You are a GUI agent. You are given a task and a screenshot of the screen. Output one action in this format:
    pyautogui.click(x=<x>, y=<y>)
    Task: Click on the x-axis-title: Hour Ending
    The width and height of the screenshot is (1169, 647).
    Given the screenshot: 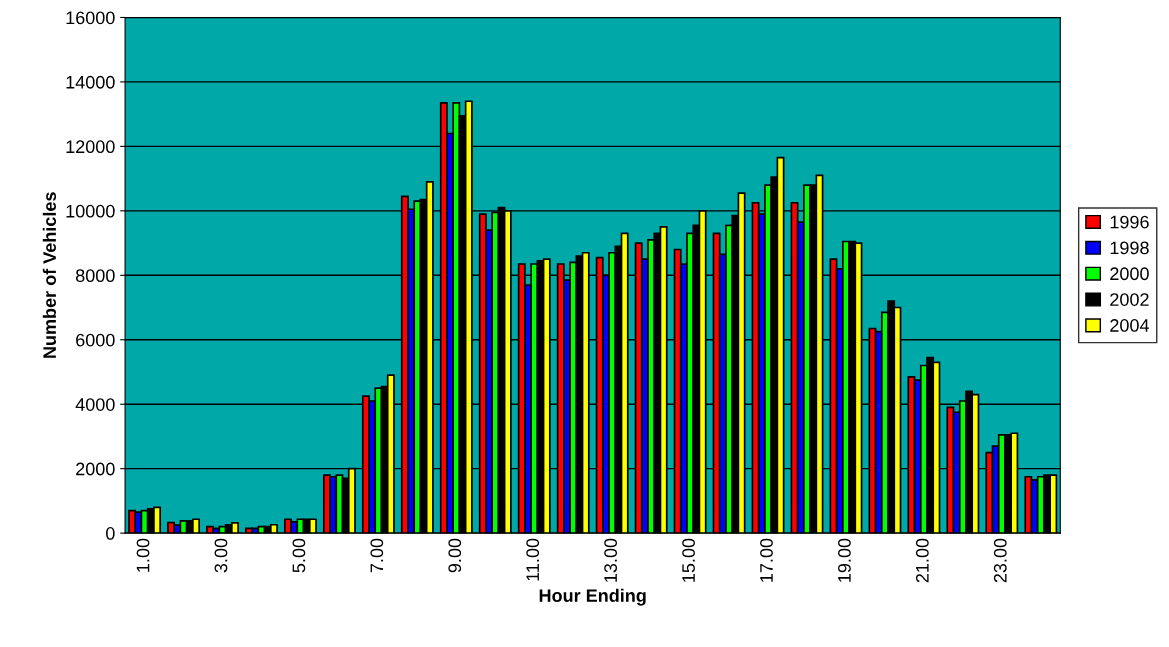 What is the action you would take?
    pyautogui.click(x=592, y=597)
    